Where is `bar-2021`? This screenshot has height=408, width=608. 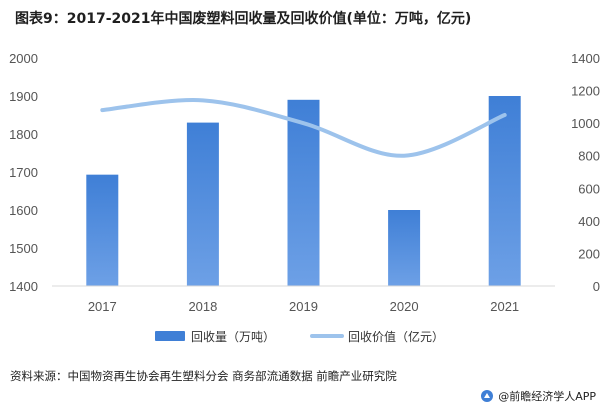 bar-2021 is located at coordinates (504, 191).